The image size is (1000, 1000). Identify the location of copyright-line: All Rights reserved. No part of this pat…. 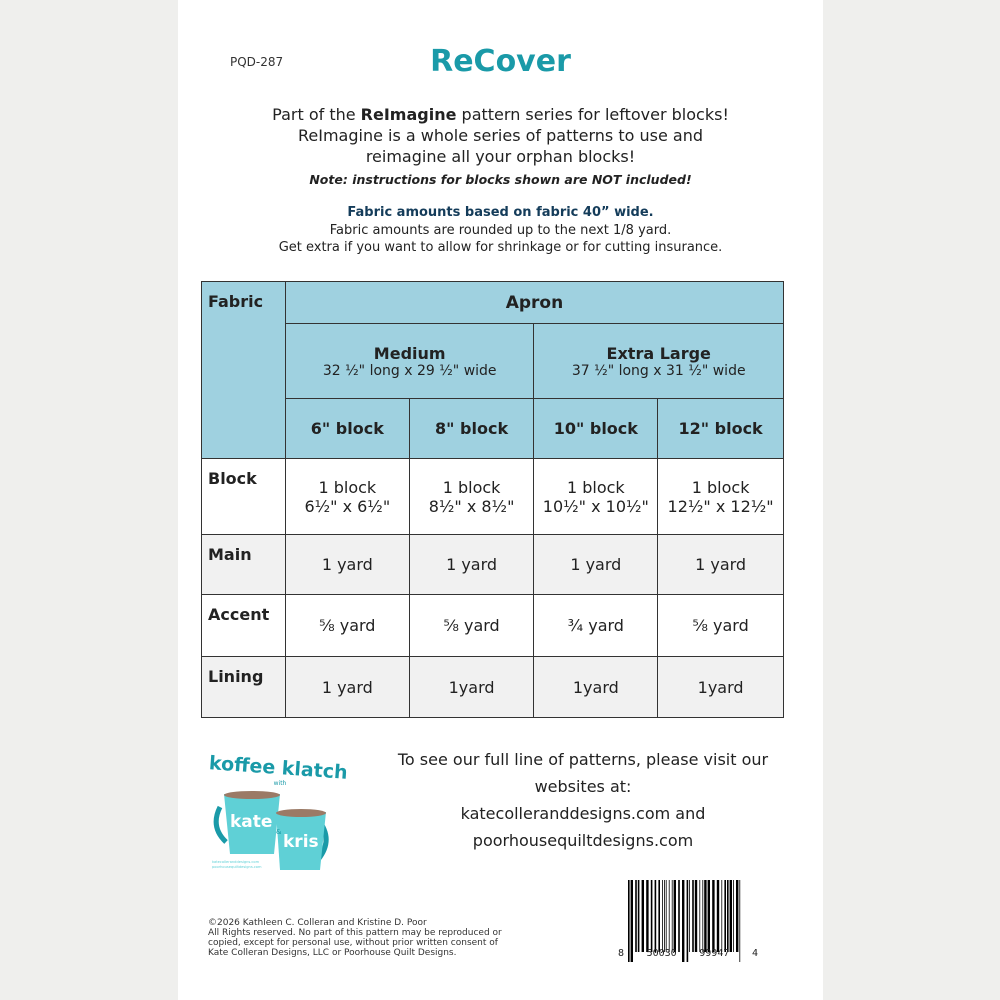
(355, 933).